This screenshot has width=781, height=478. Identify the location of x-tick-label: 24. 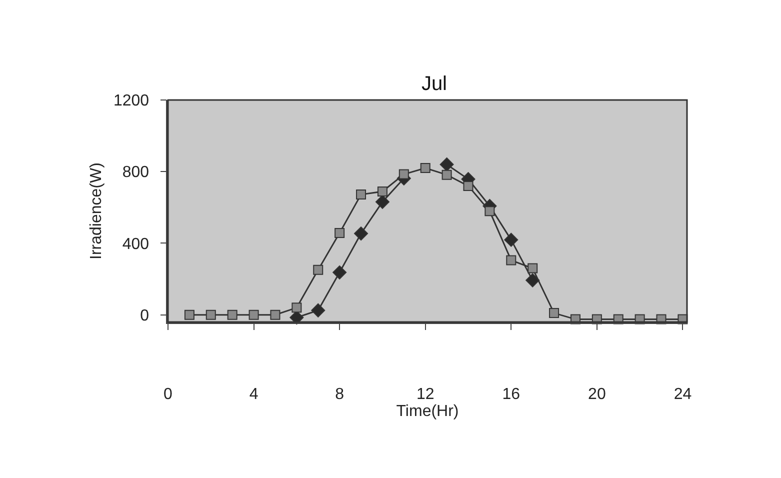
(683, 394).